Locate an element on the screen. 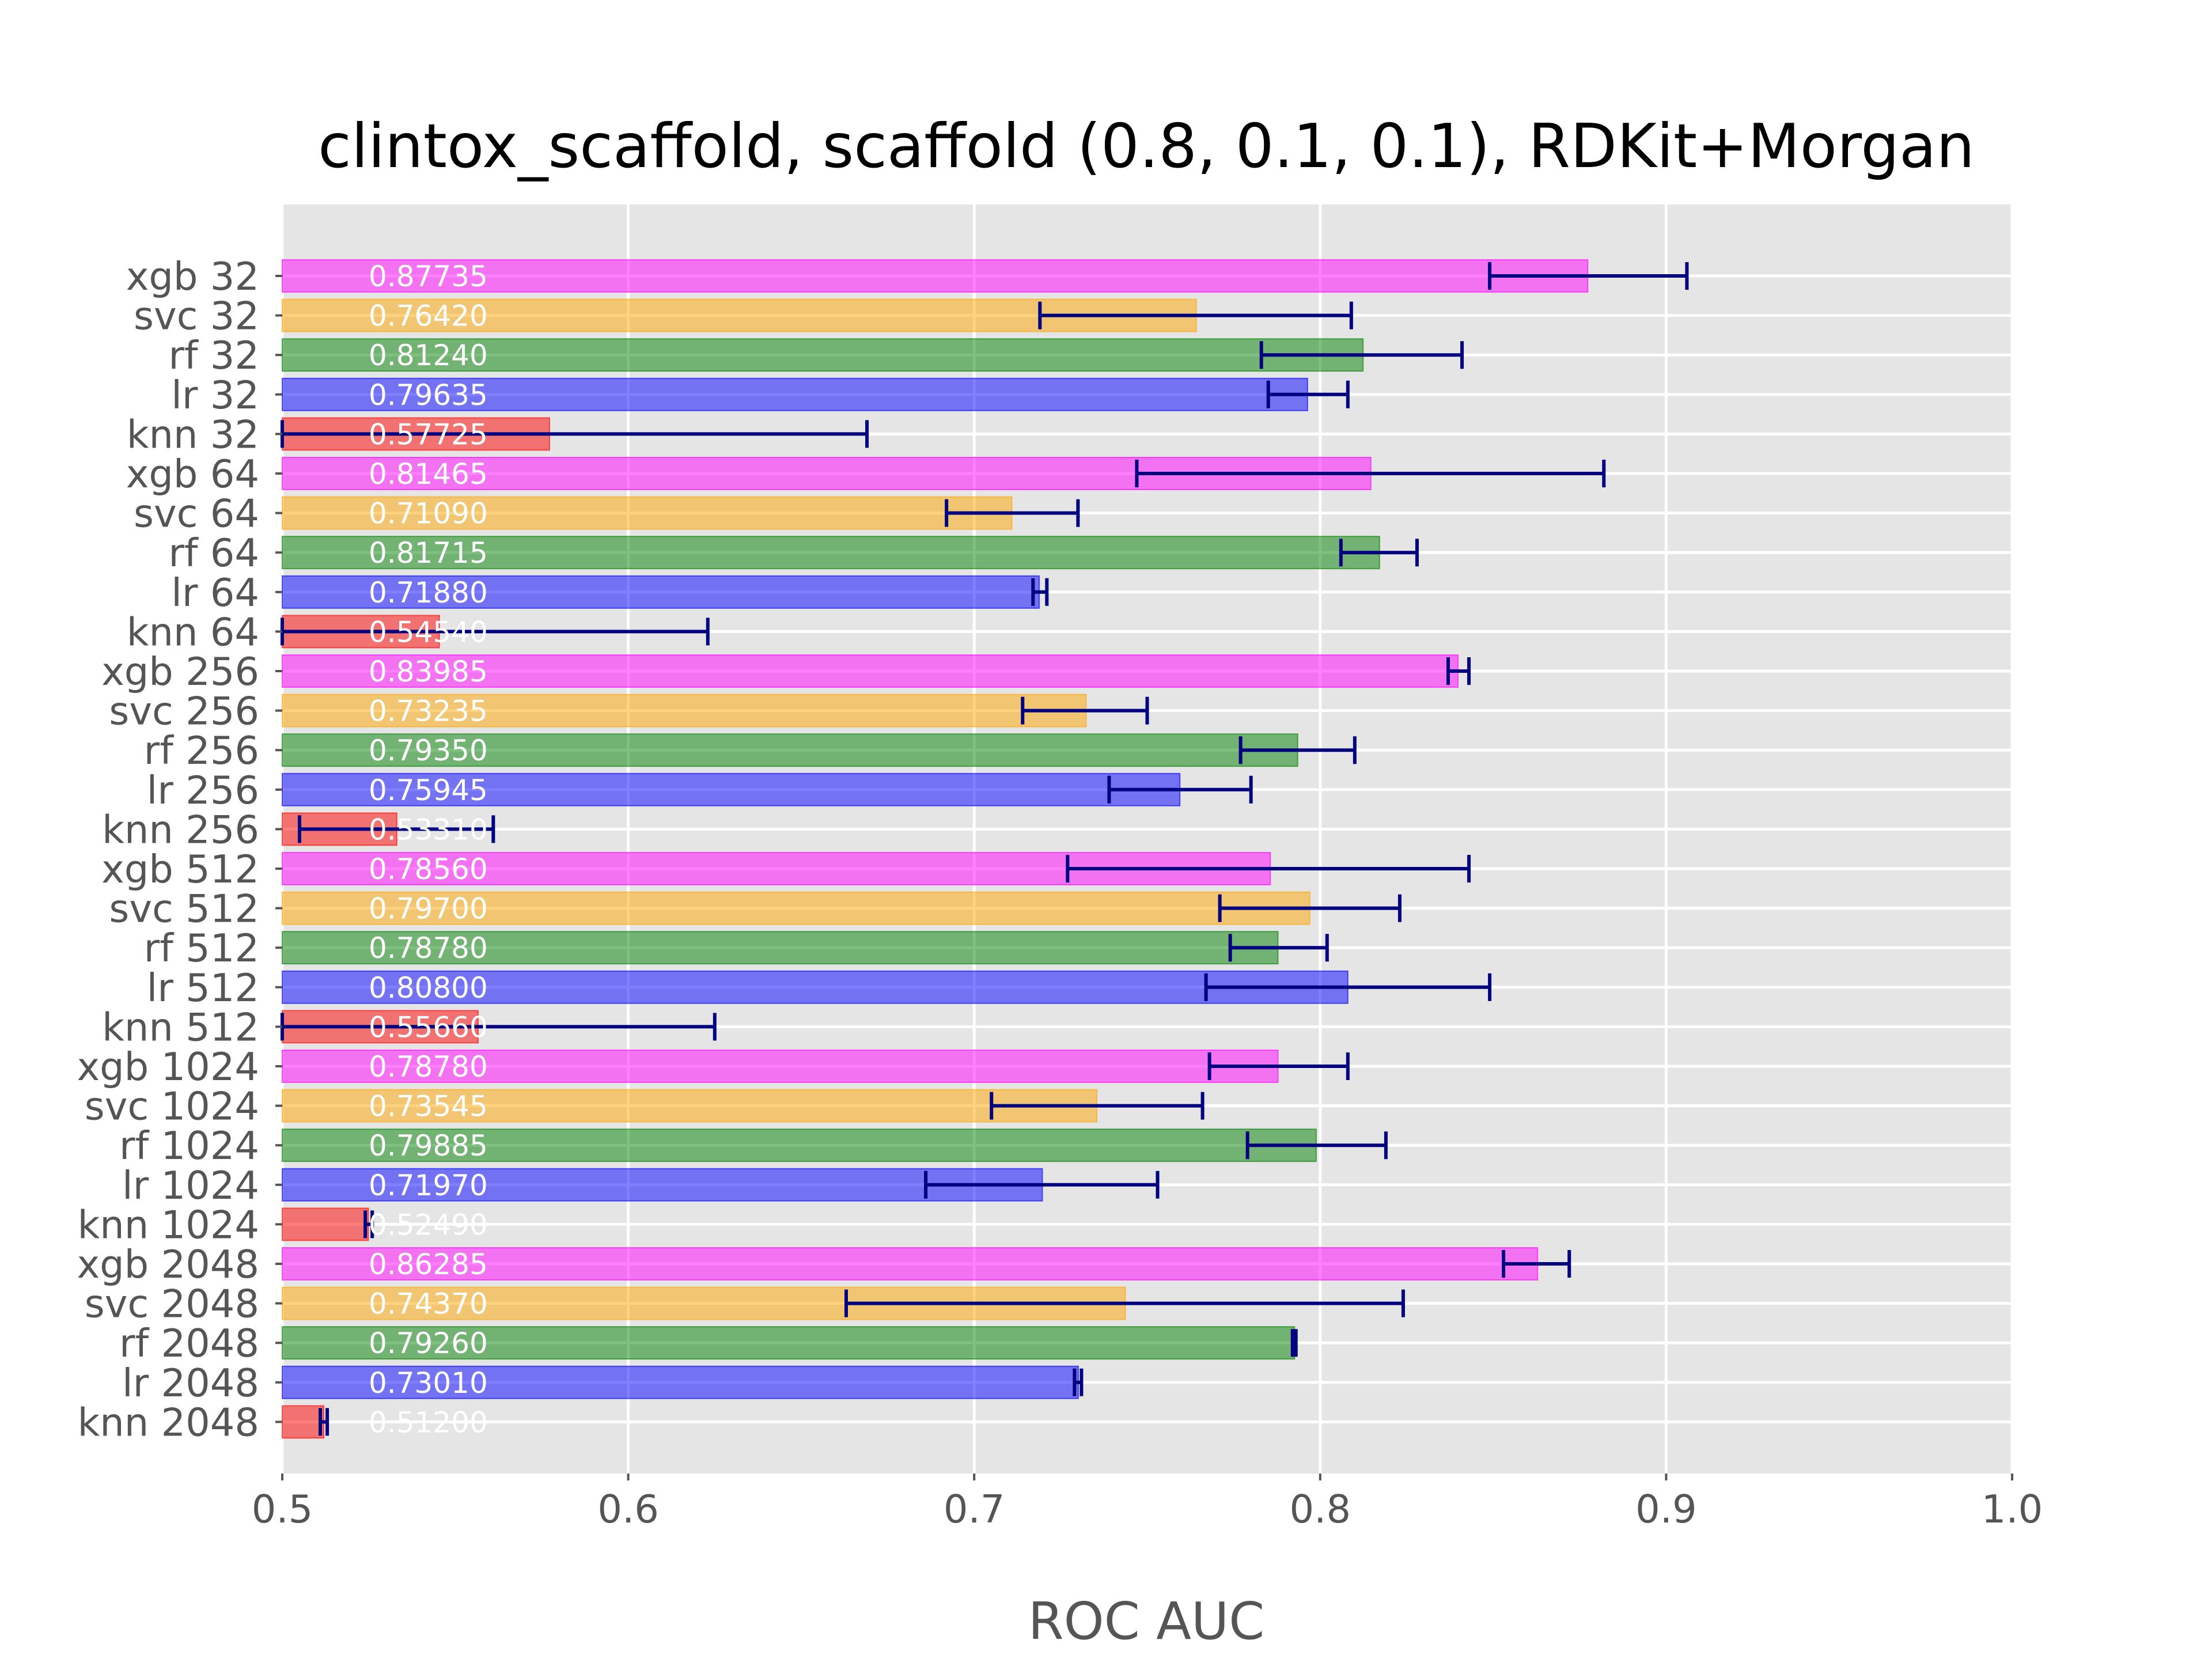 The image size is (2212, 1659). y-tick-label: svc 512 is located at coordinates (184, 909).